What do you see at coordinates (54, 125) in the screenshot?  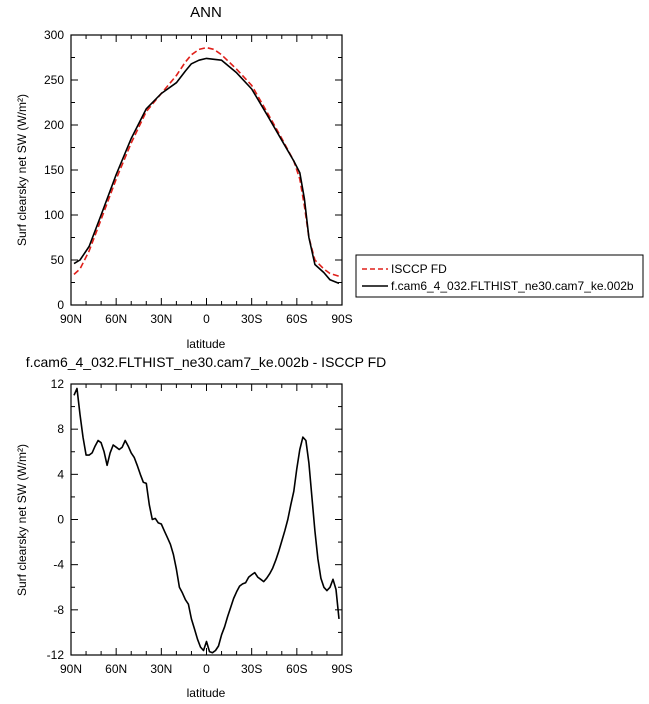 I see `top-y-tick-label: 200` at bounding box center [54, 125].